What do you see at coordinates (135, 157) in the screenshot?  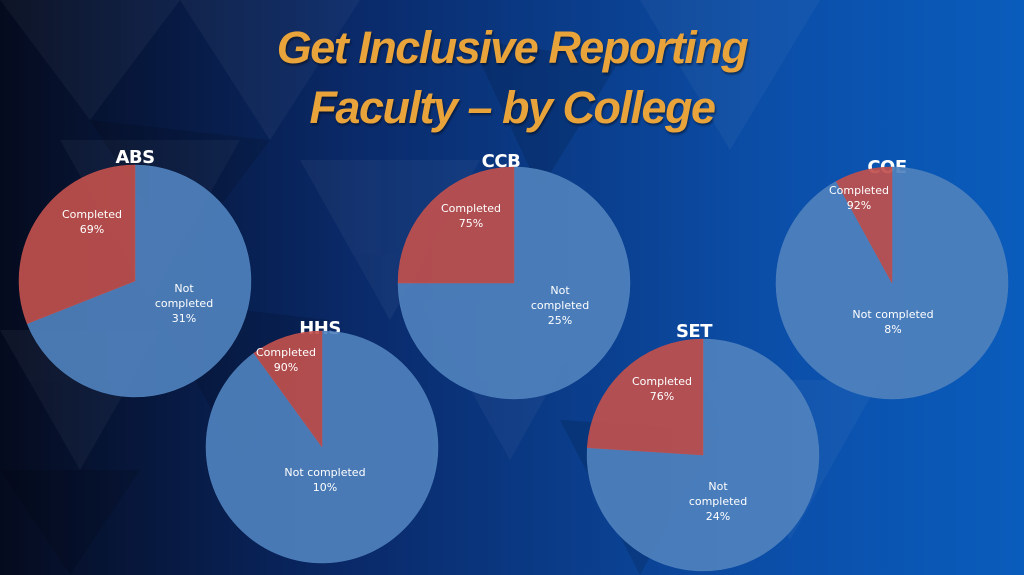 I see `pie-title-abs: ABS` at bounding box center [135, 157].